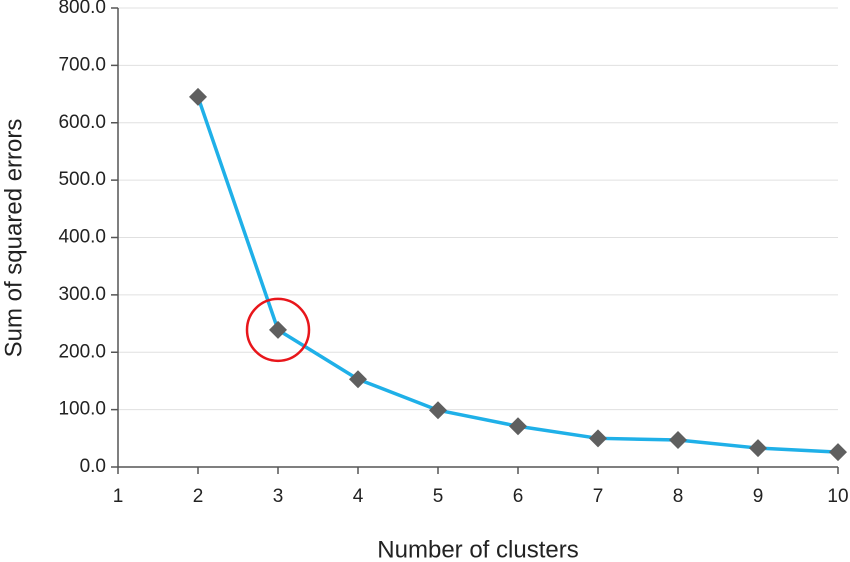 The height and width of the screenshot is (562, 850). What do you see at coordinates (82, 351) in the screenshot?
I see `y-tick-label: 200.0` at bounding box center [82, 351].